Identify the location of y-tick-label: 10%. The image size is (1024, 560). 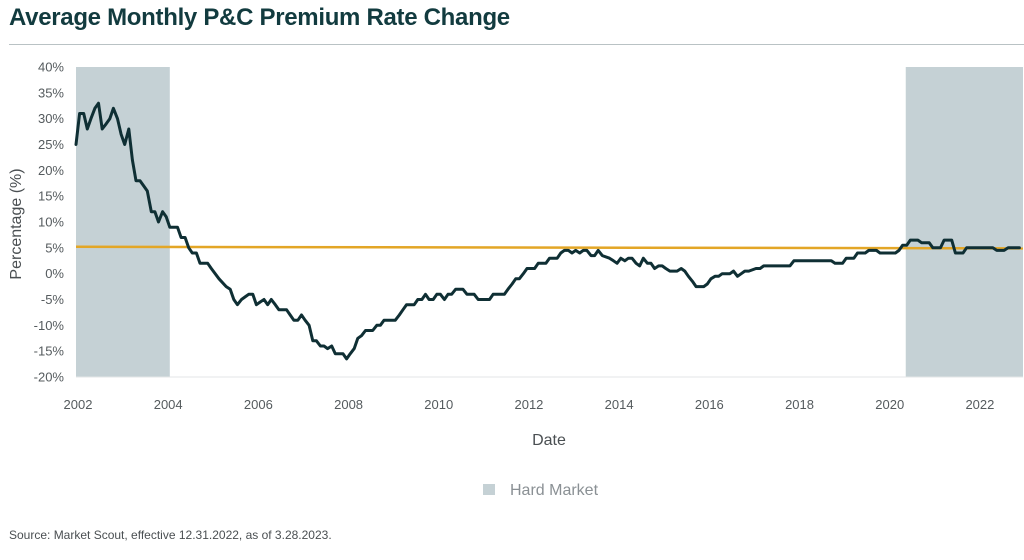
(51, 222).